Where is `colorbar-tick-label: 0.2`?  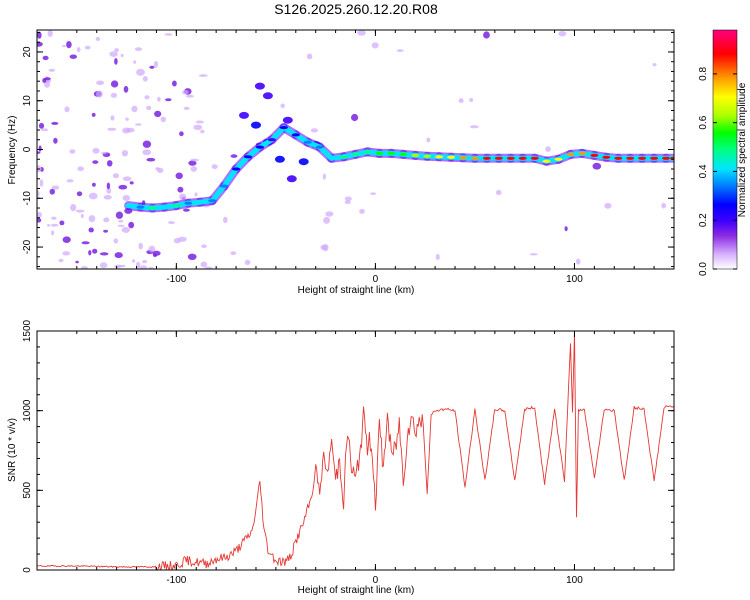
colorbar-tick-label: 0.2 is located at coordinates (703, 220).